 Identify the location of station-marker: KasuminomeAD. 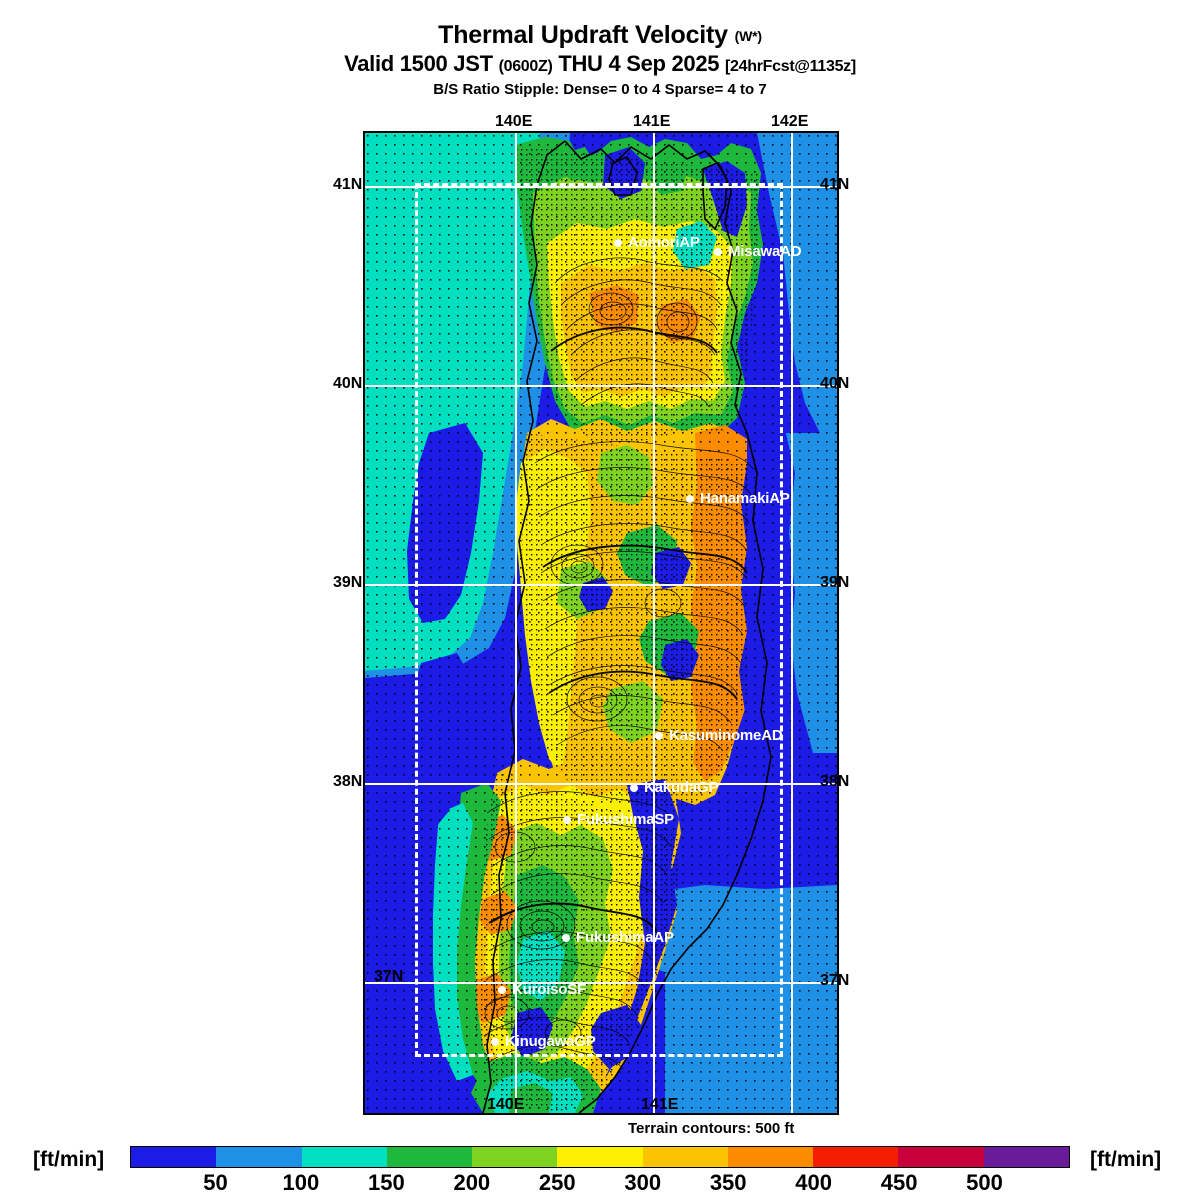
(719, 735).